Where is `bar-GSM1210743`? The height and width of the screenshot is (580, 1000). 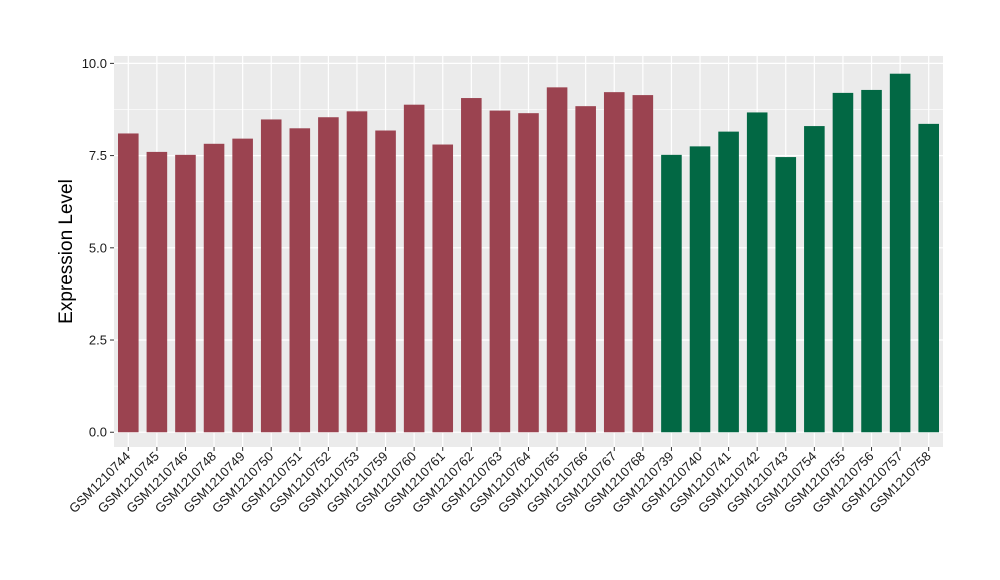
bar-GSM1210743 is located at coordinates (786, 295).